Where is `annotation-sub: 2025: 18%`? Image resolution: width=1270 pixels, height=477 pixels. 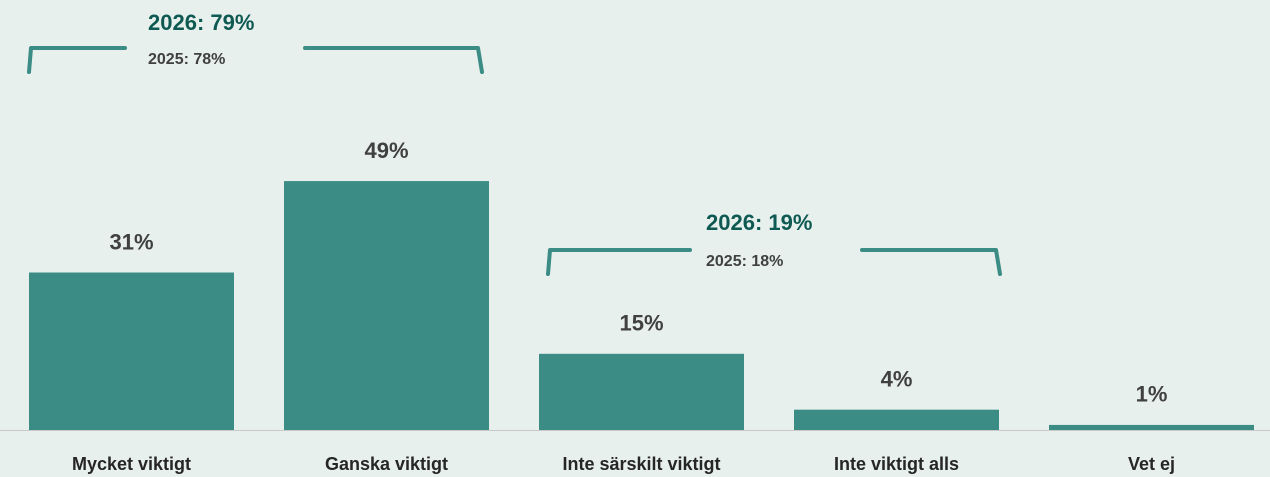 annotation-sub: 2025: 18% is located at coordinates (744, 261).